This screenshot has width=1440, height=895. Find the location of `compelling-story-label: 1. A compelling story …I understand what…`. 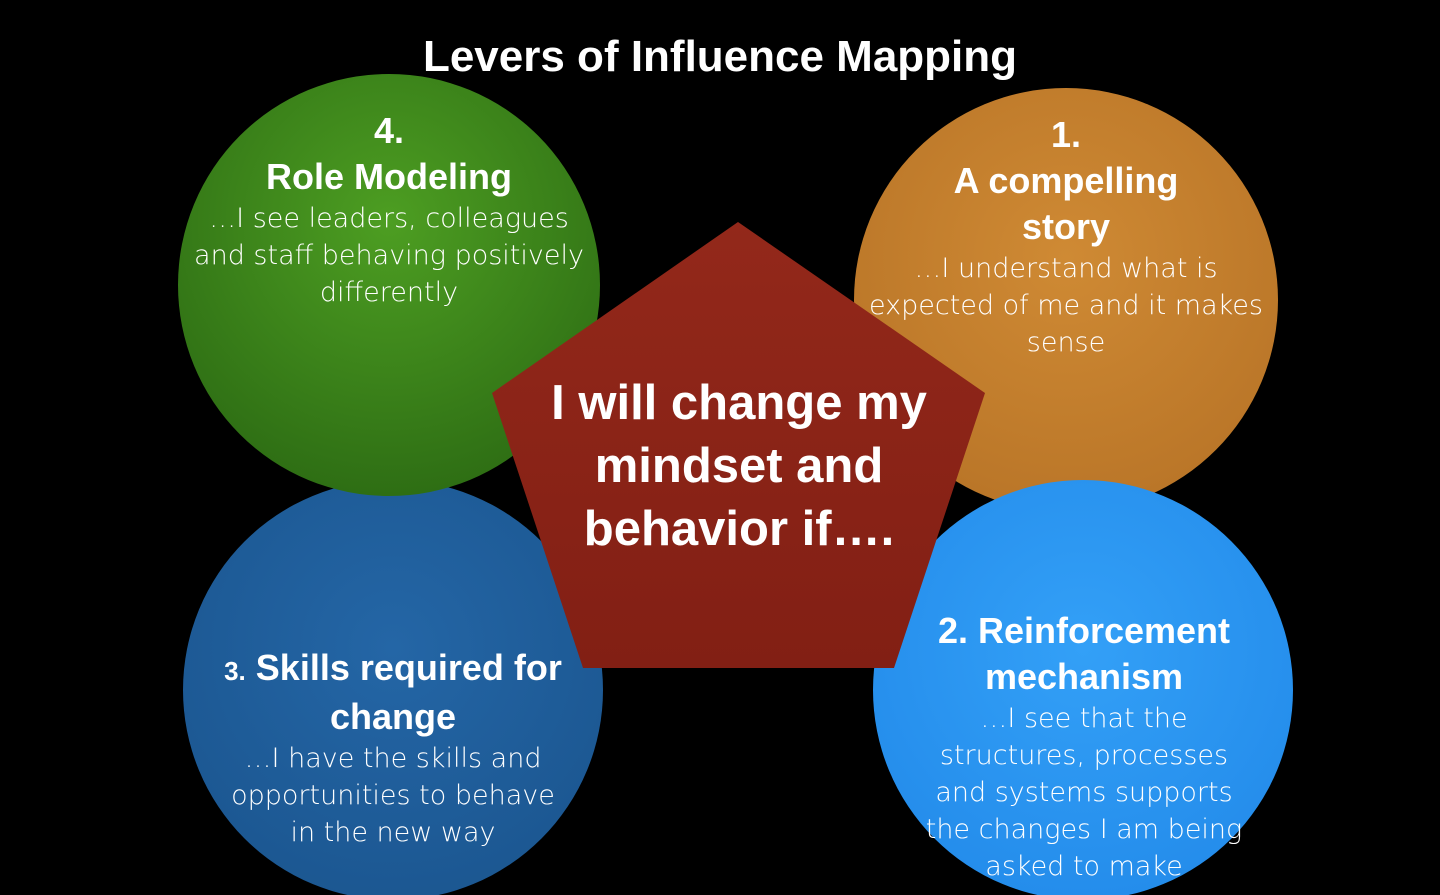

compelling-story-label: 1. A compelling story …I understand what… is located at coordinates (1066, 236).